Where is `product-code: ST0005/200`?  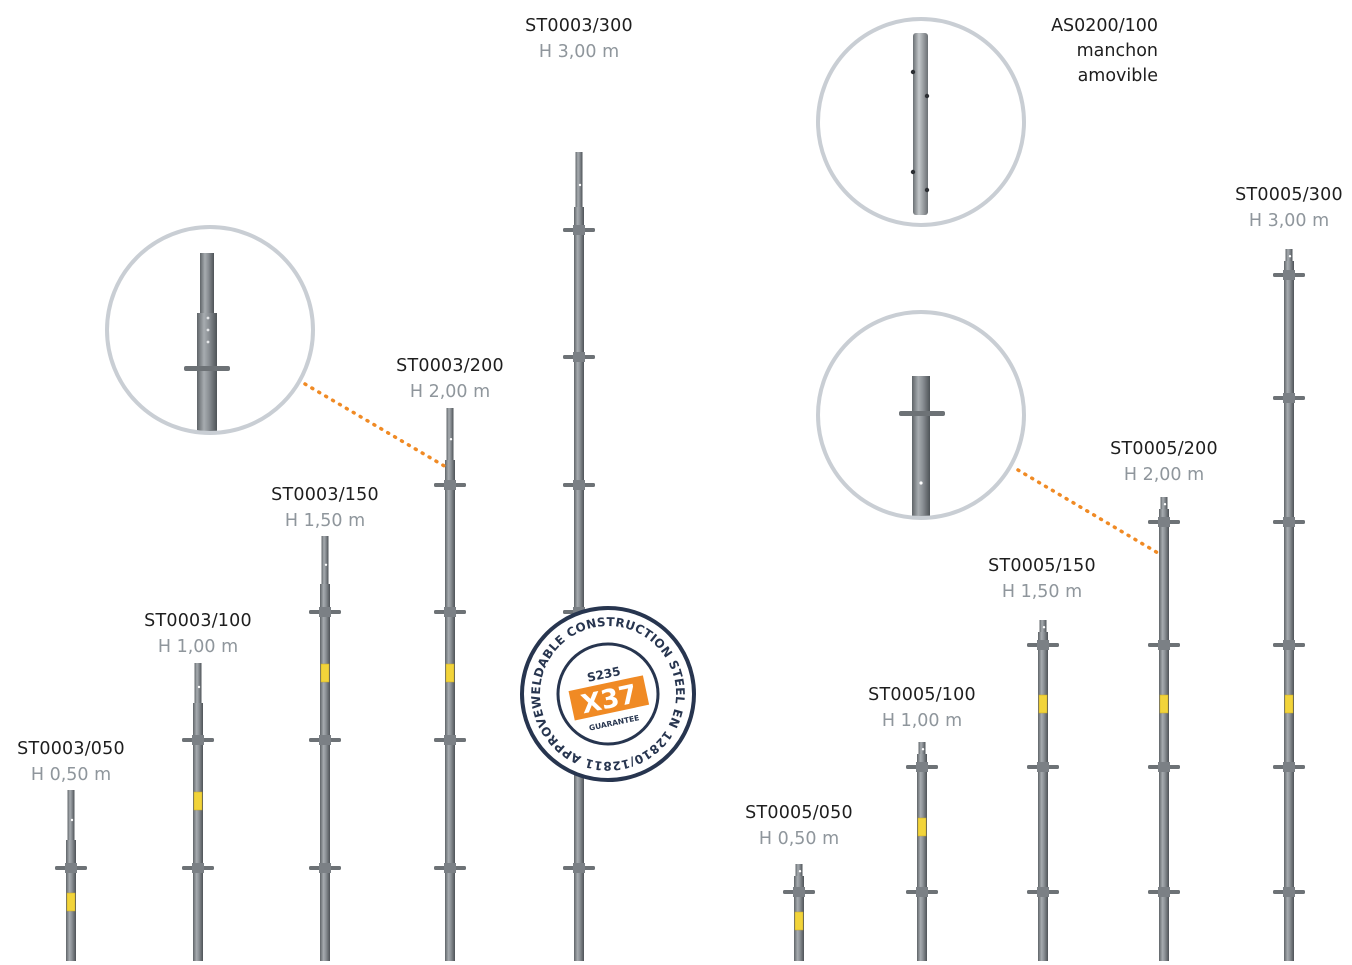
product-code: ST0005/200 is located at coordinates (1164, 449).